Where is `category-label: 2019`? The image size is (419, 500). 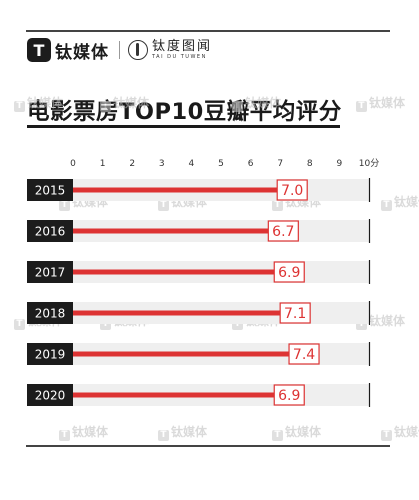 category-label: 2019 is located at coordinates (50, 355).